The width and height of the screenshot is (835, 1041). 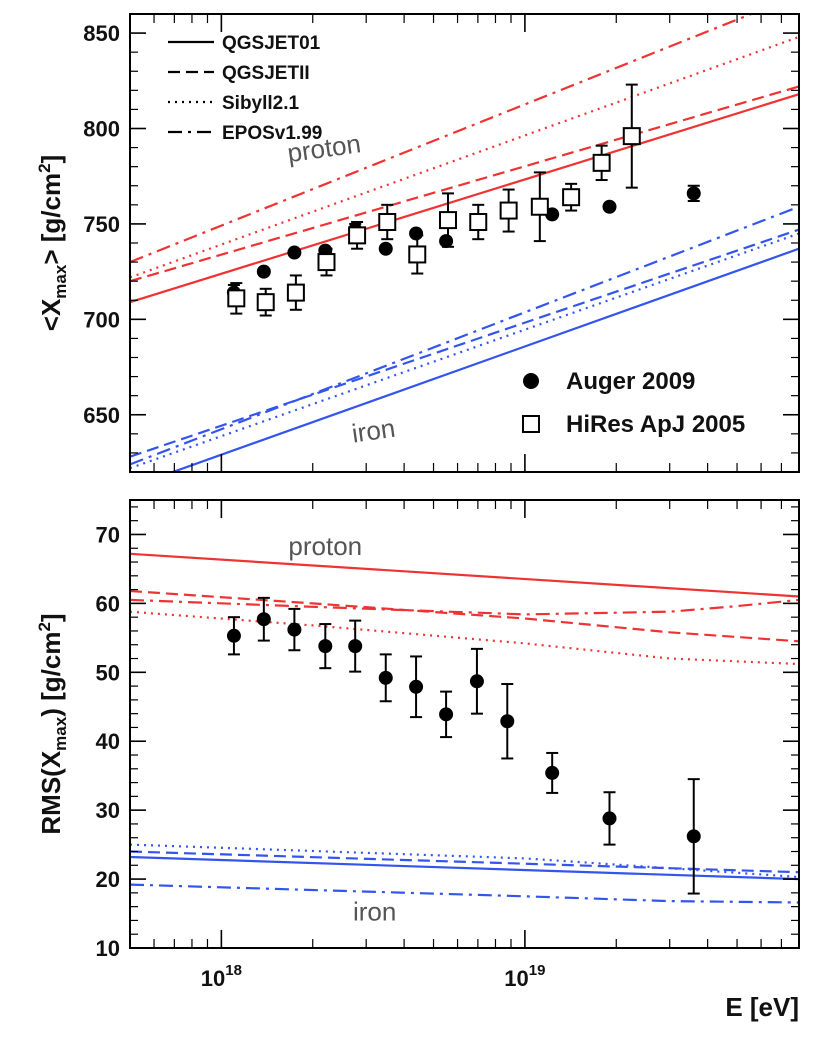 I want to click on rms-iron-eposv199-line, so click(x=464, y=893).